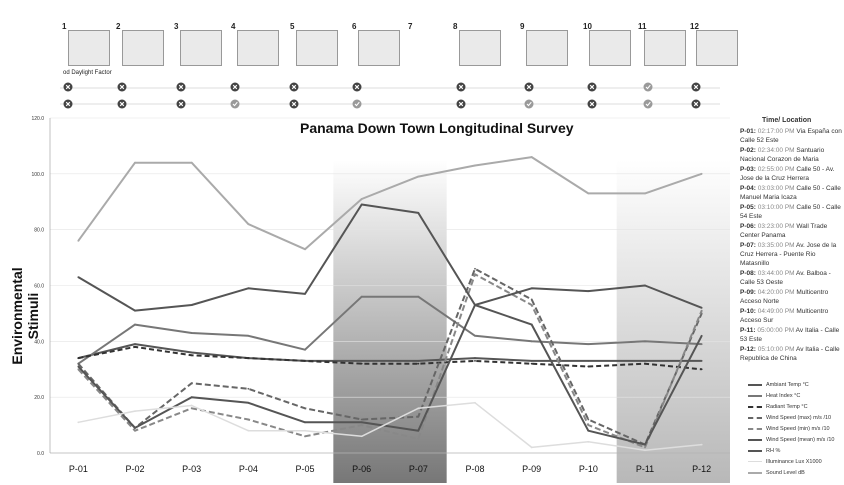 This screenshot has width=844, height=485. Describe the element at coordinates (694, 26) in the screenshot. I see `point-number-12: 12` at that location.